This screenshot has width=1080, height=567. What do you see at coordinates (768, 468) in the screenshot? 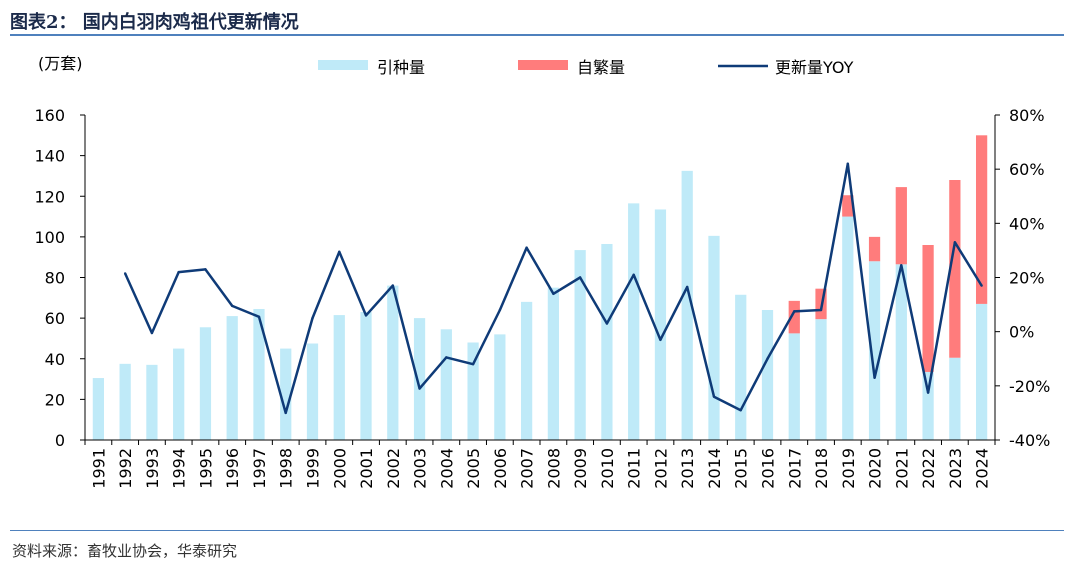
I see `x-tick-label: 2016` at bounding box center [768, 468].